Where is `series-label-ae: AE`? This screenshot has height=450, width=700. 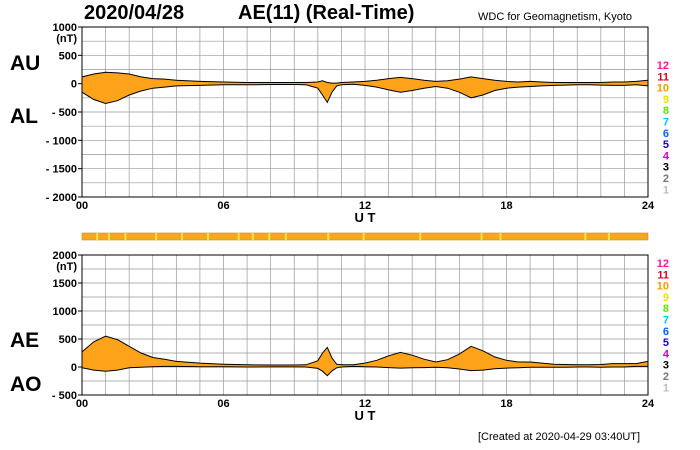 series-label-ae: AE is located at coordinates (24, 340).